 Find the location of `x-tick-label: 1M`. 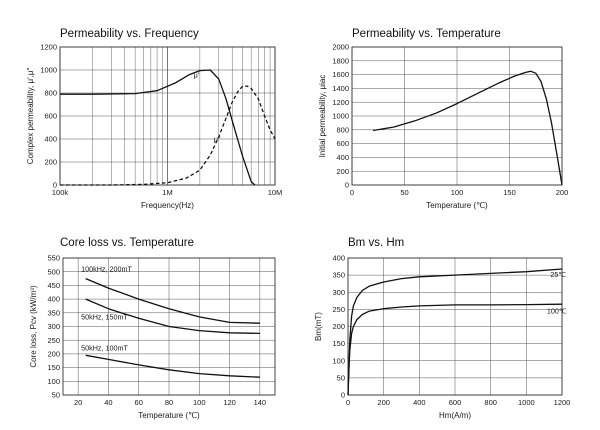

x-tick-label: 1M is located at coordinates (167, 192).